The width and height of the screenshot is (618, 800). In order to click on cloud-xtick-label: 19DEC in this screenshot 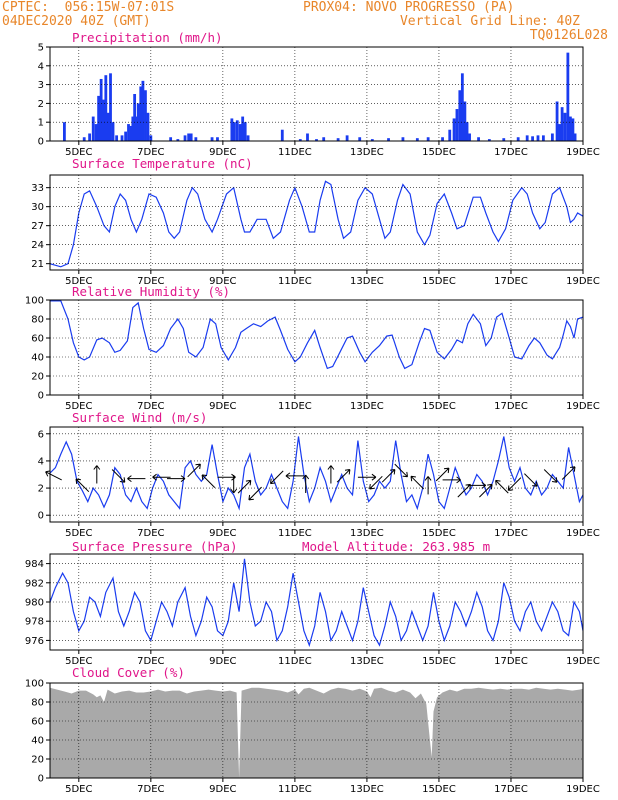, I will do `click(583, 789)`.